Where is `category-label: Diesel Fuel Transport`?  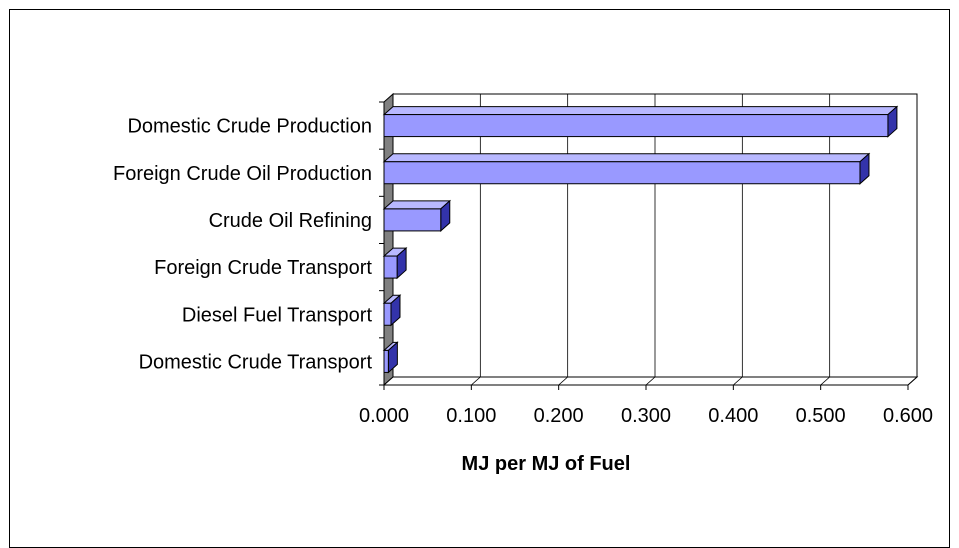 category-label: Diesel Fuel Transport is located at coordinates (277, 315).